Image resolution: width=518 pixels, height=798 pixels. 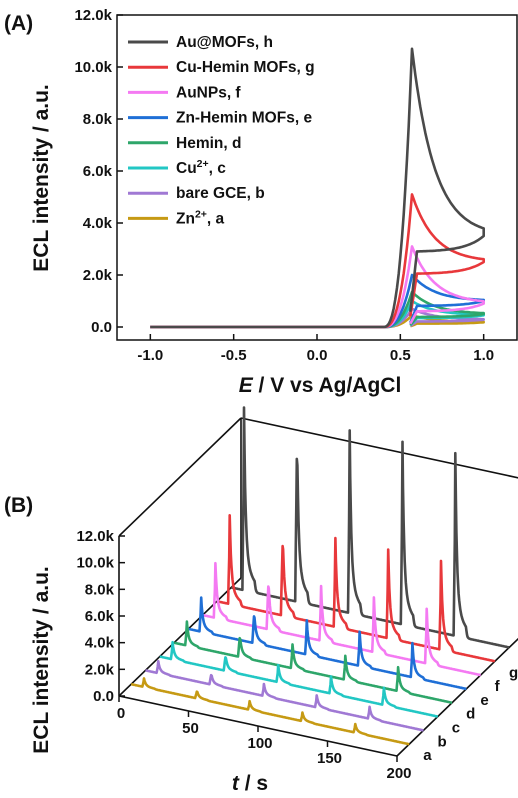 I want to click on panel-b-series-label-a: a, so click(x=427, y=755).